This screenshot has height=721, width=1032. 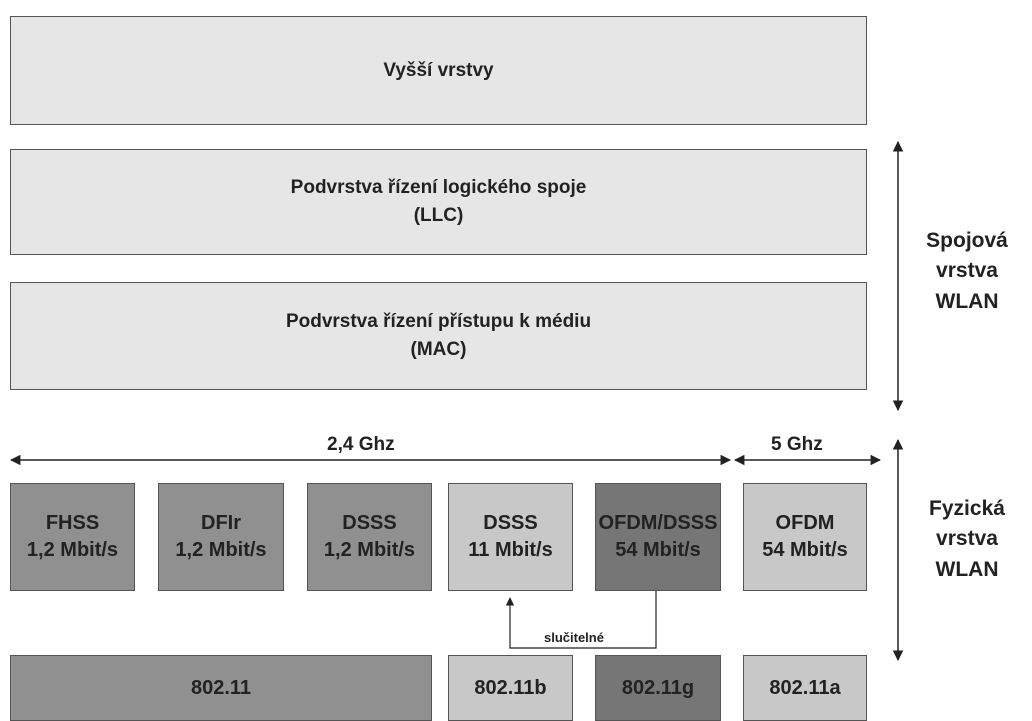 I want to click on upper-layers-label: Vyšší vrstvy, so click(x=438, y=70).